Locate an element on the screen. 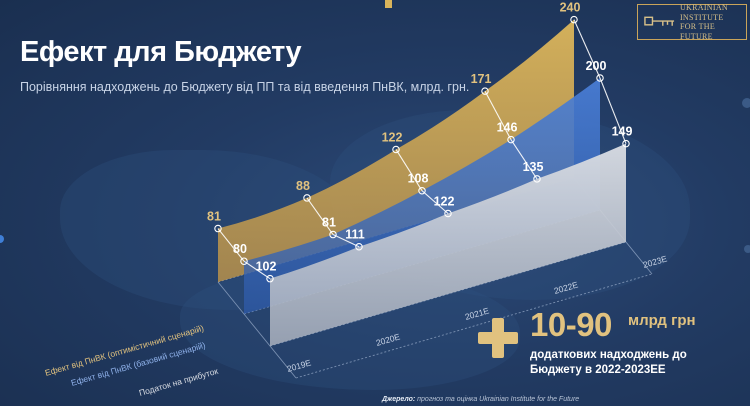 This screenshot has width=750, height=406. logo: Ukrainian Institute for the Future is located at coordinates (692, 22).